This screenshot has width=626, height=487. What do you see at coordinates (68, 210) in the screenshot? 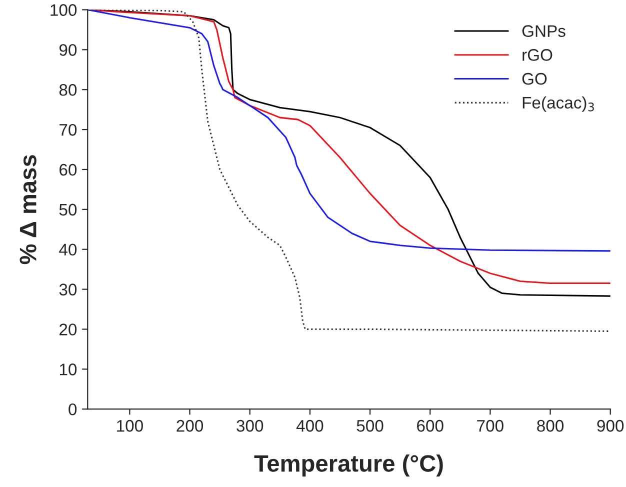
I see `y-tick-label: 50` at bounding box center [68, 210].